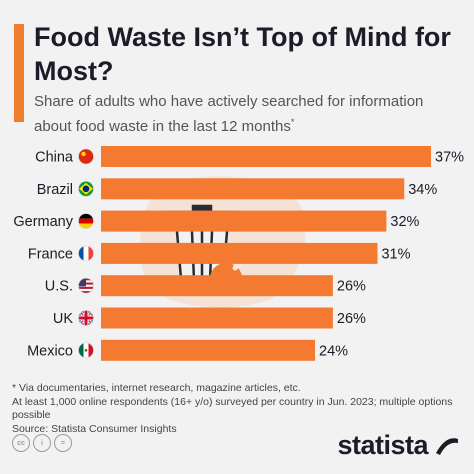 This screenshot has height=474, width=474. What do you see at coordinates (94, 428) in the screenshot?
I see `footnote-source: Source: Statista Consumer Insights` at bounding box center [94, 428].